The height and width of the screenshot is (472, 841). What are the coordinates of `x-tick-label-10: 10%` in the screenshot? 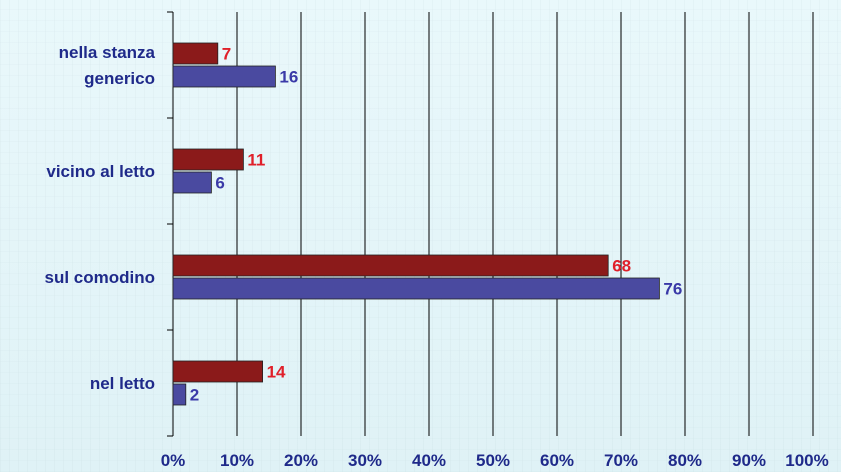 It's located at (237, 460).